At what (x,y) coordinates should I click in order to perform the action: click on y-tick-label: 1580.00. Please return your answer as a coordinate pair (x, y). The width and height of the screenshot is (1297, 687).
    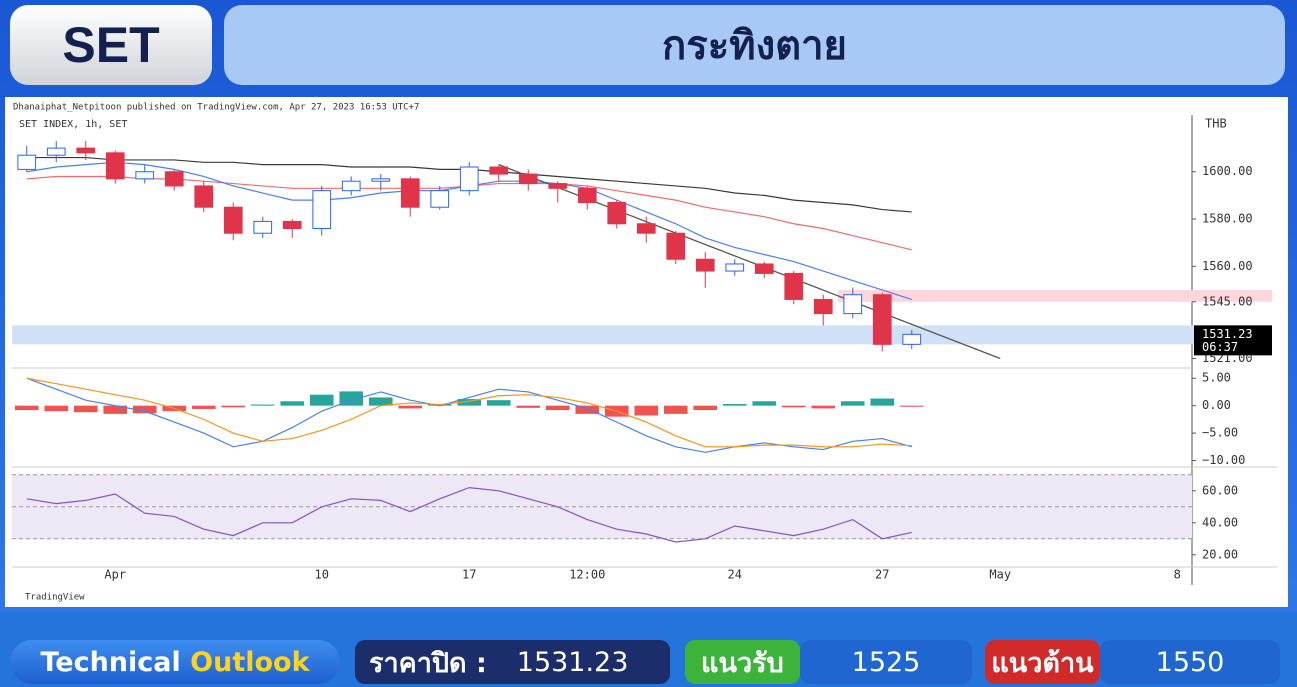
    Looking at the image, I should click on (1227, 219).